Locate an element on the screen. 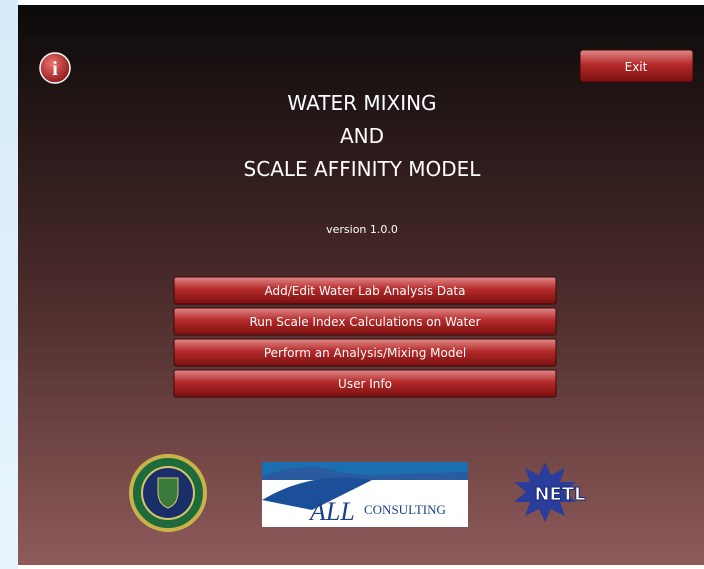 The height and width of the screenshot is (569, 704). exit-label: Exit is located at coordinates (636, 67).